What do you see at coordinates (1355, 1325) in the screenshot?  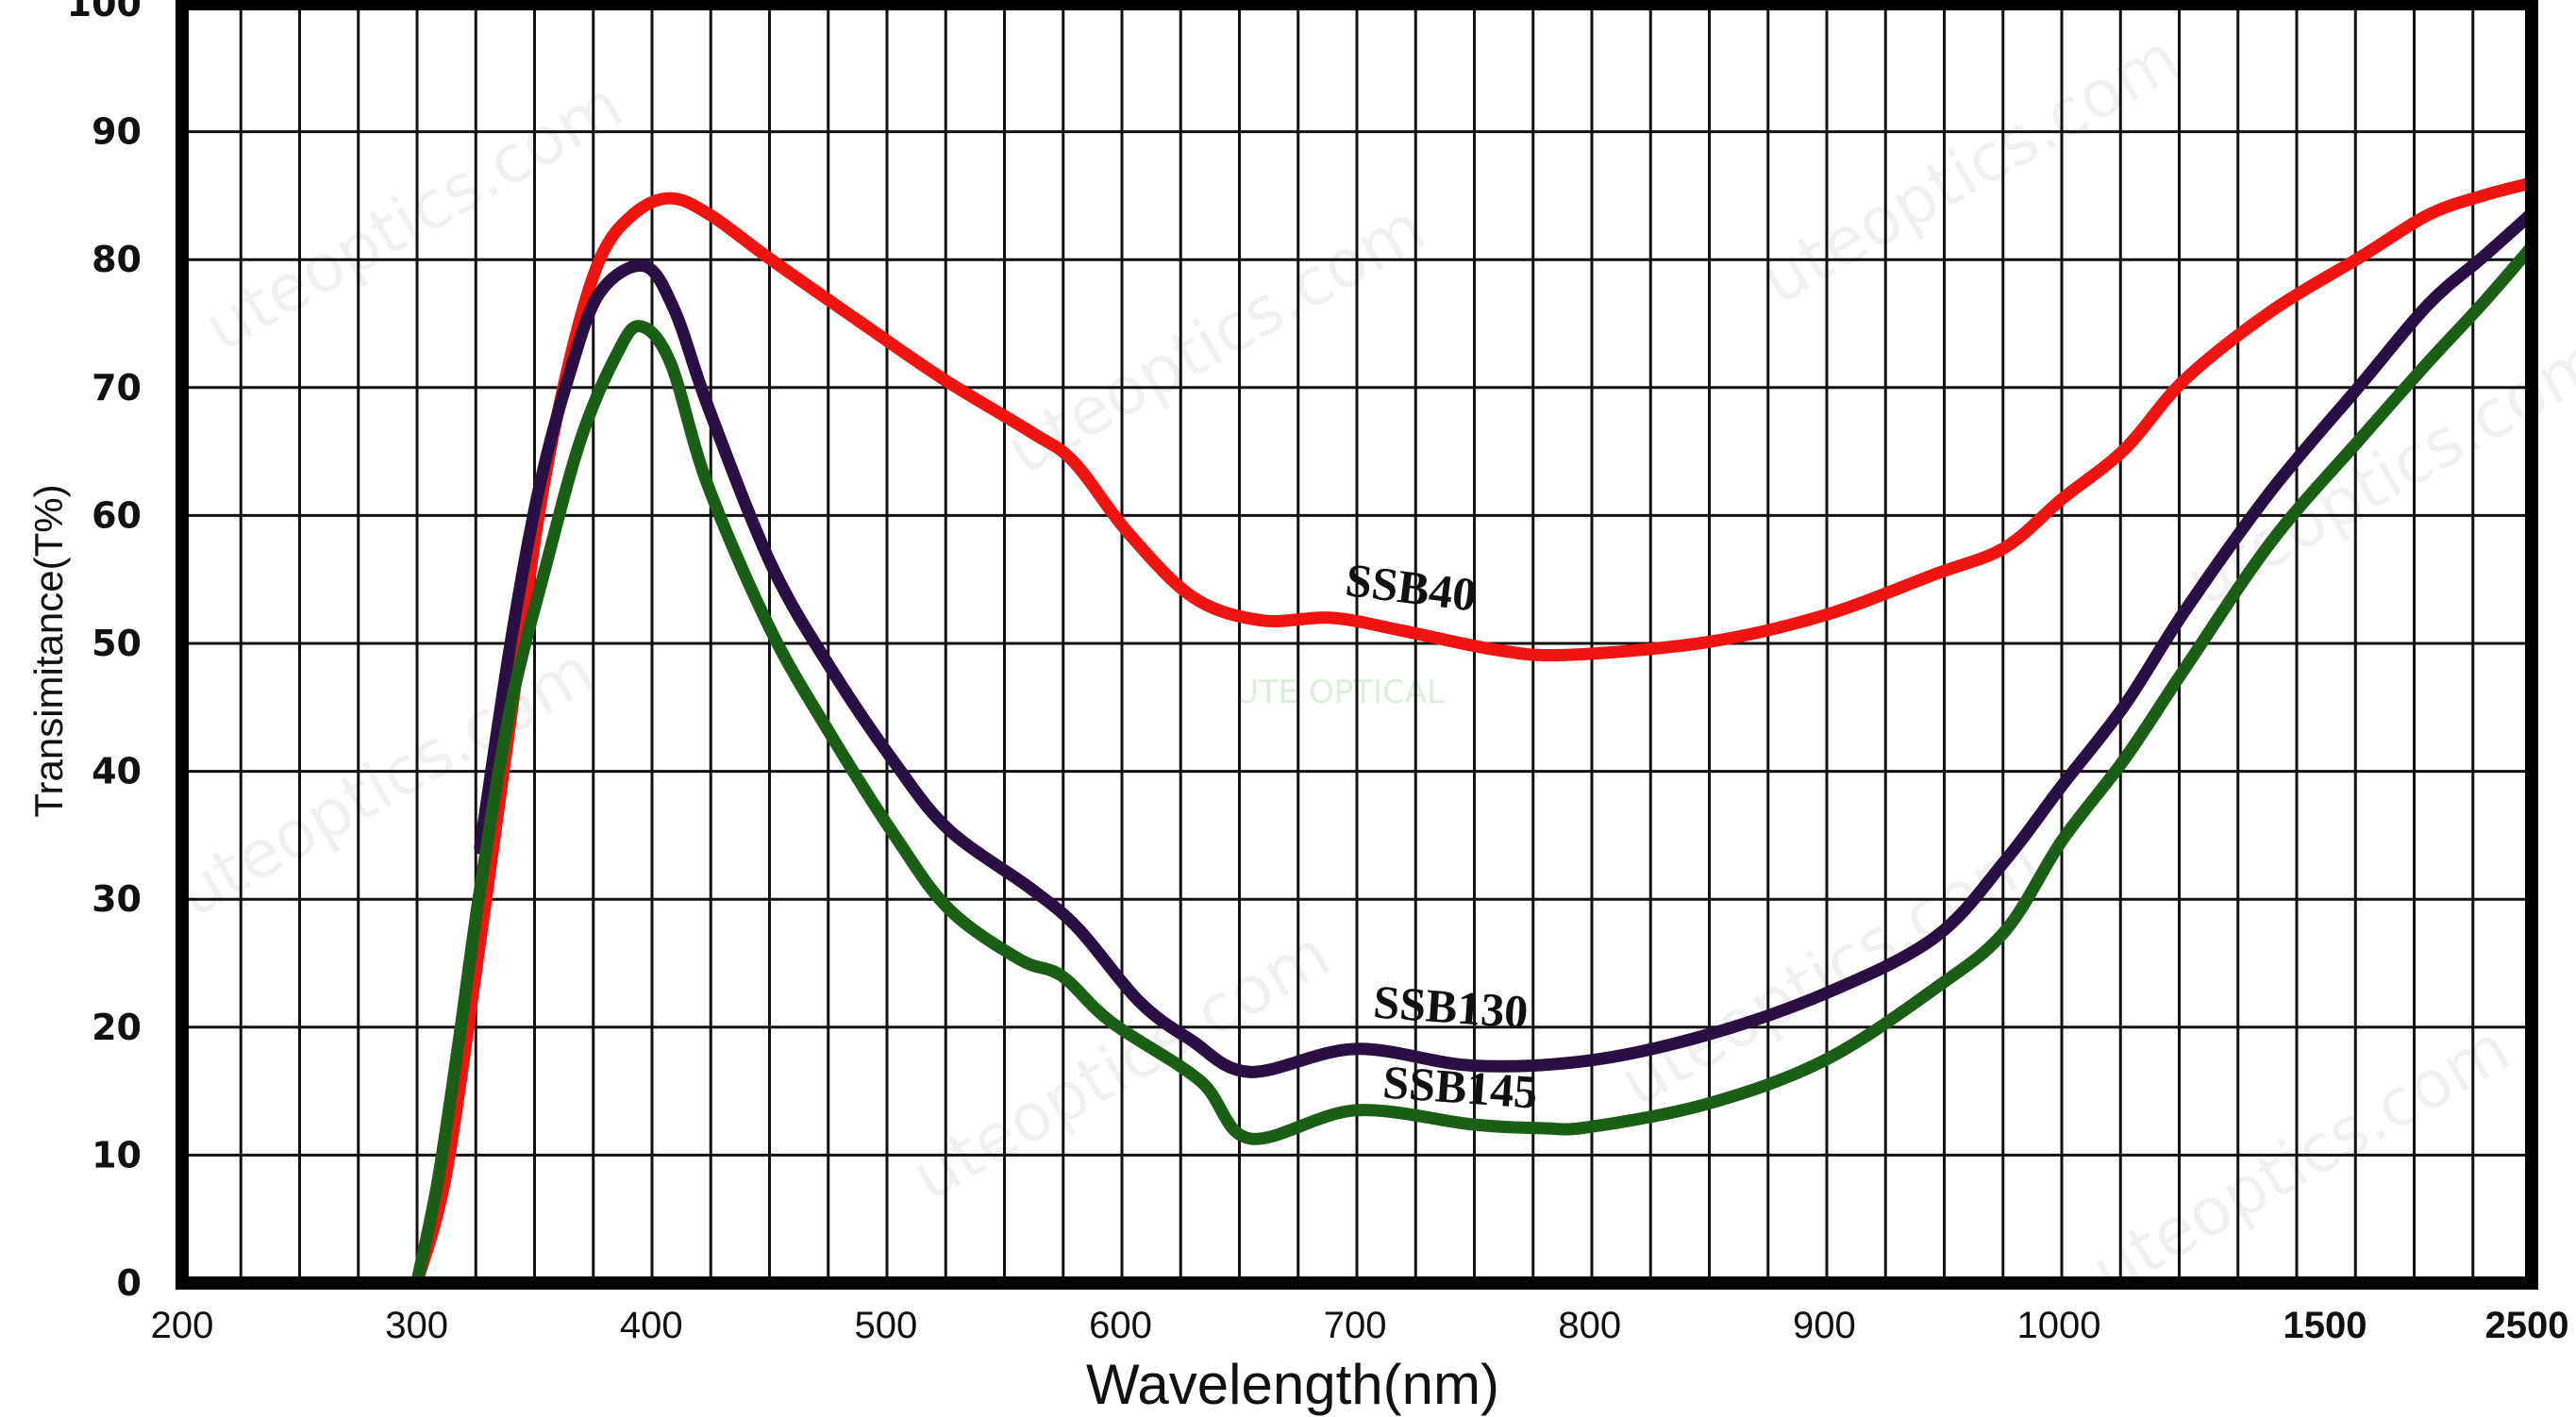 I see `x-tick-label: 700` at bounding box center [1355, 1325].